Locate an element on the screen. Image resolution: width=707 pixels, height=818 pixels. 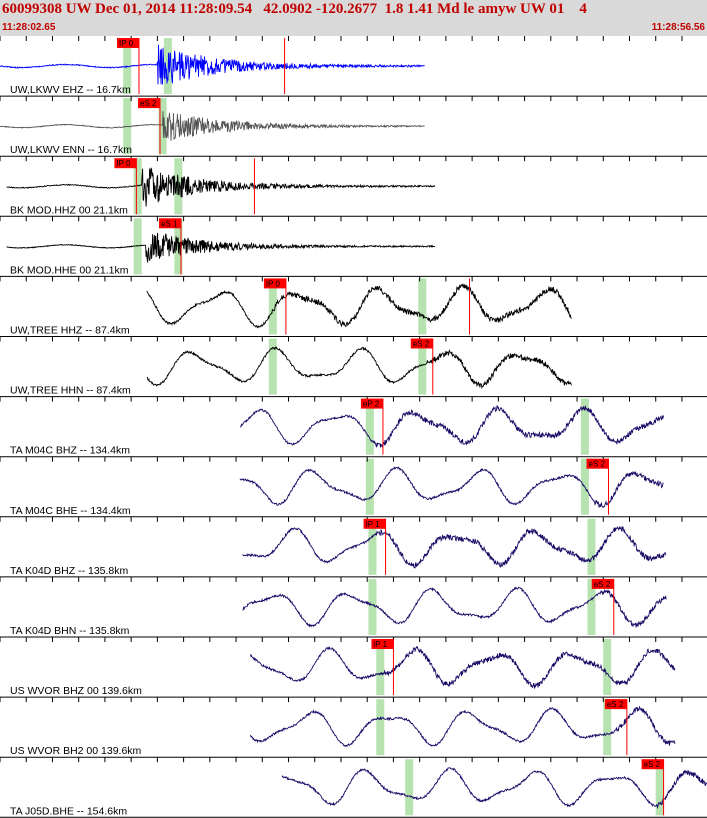
trace-label: UW,LKWV ENN -- 16.7km is located at coordinates (71, 150).